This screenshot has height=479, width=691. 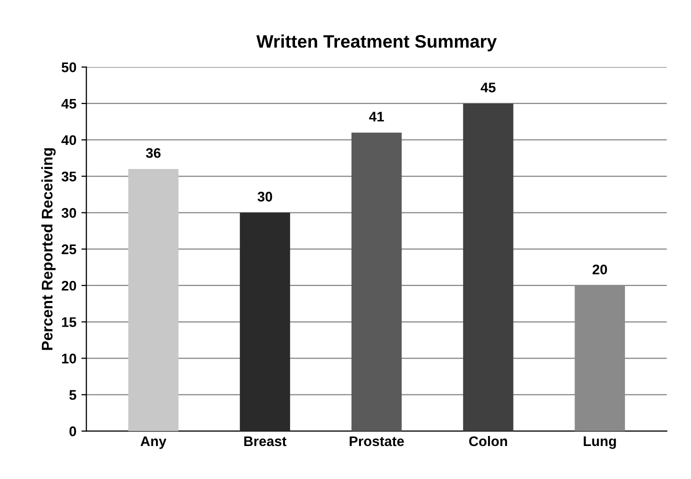 I want to click on x-tick-label: Lung, so click(x=600, y=442).